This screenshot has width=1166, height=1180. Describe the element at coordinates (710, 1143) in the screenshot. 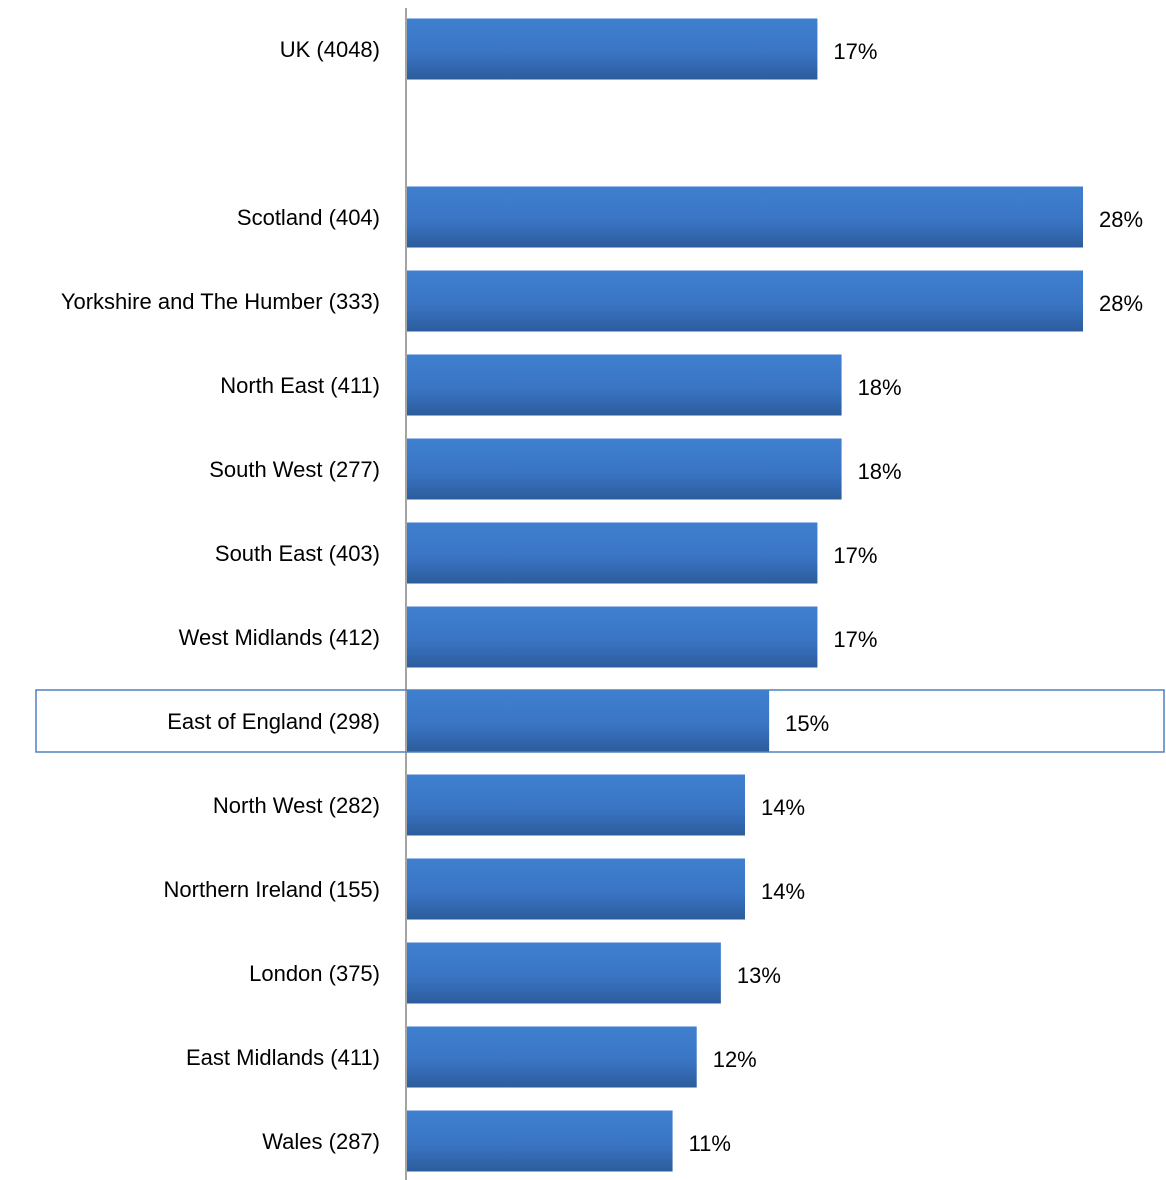

I see `value-label: 11%` at that location.